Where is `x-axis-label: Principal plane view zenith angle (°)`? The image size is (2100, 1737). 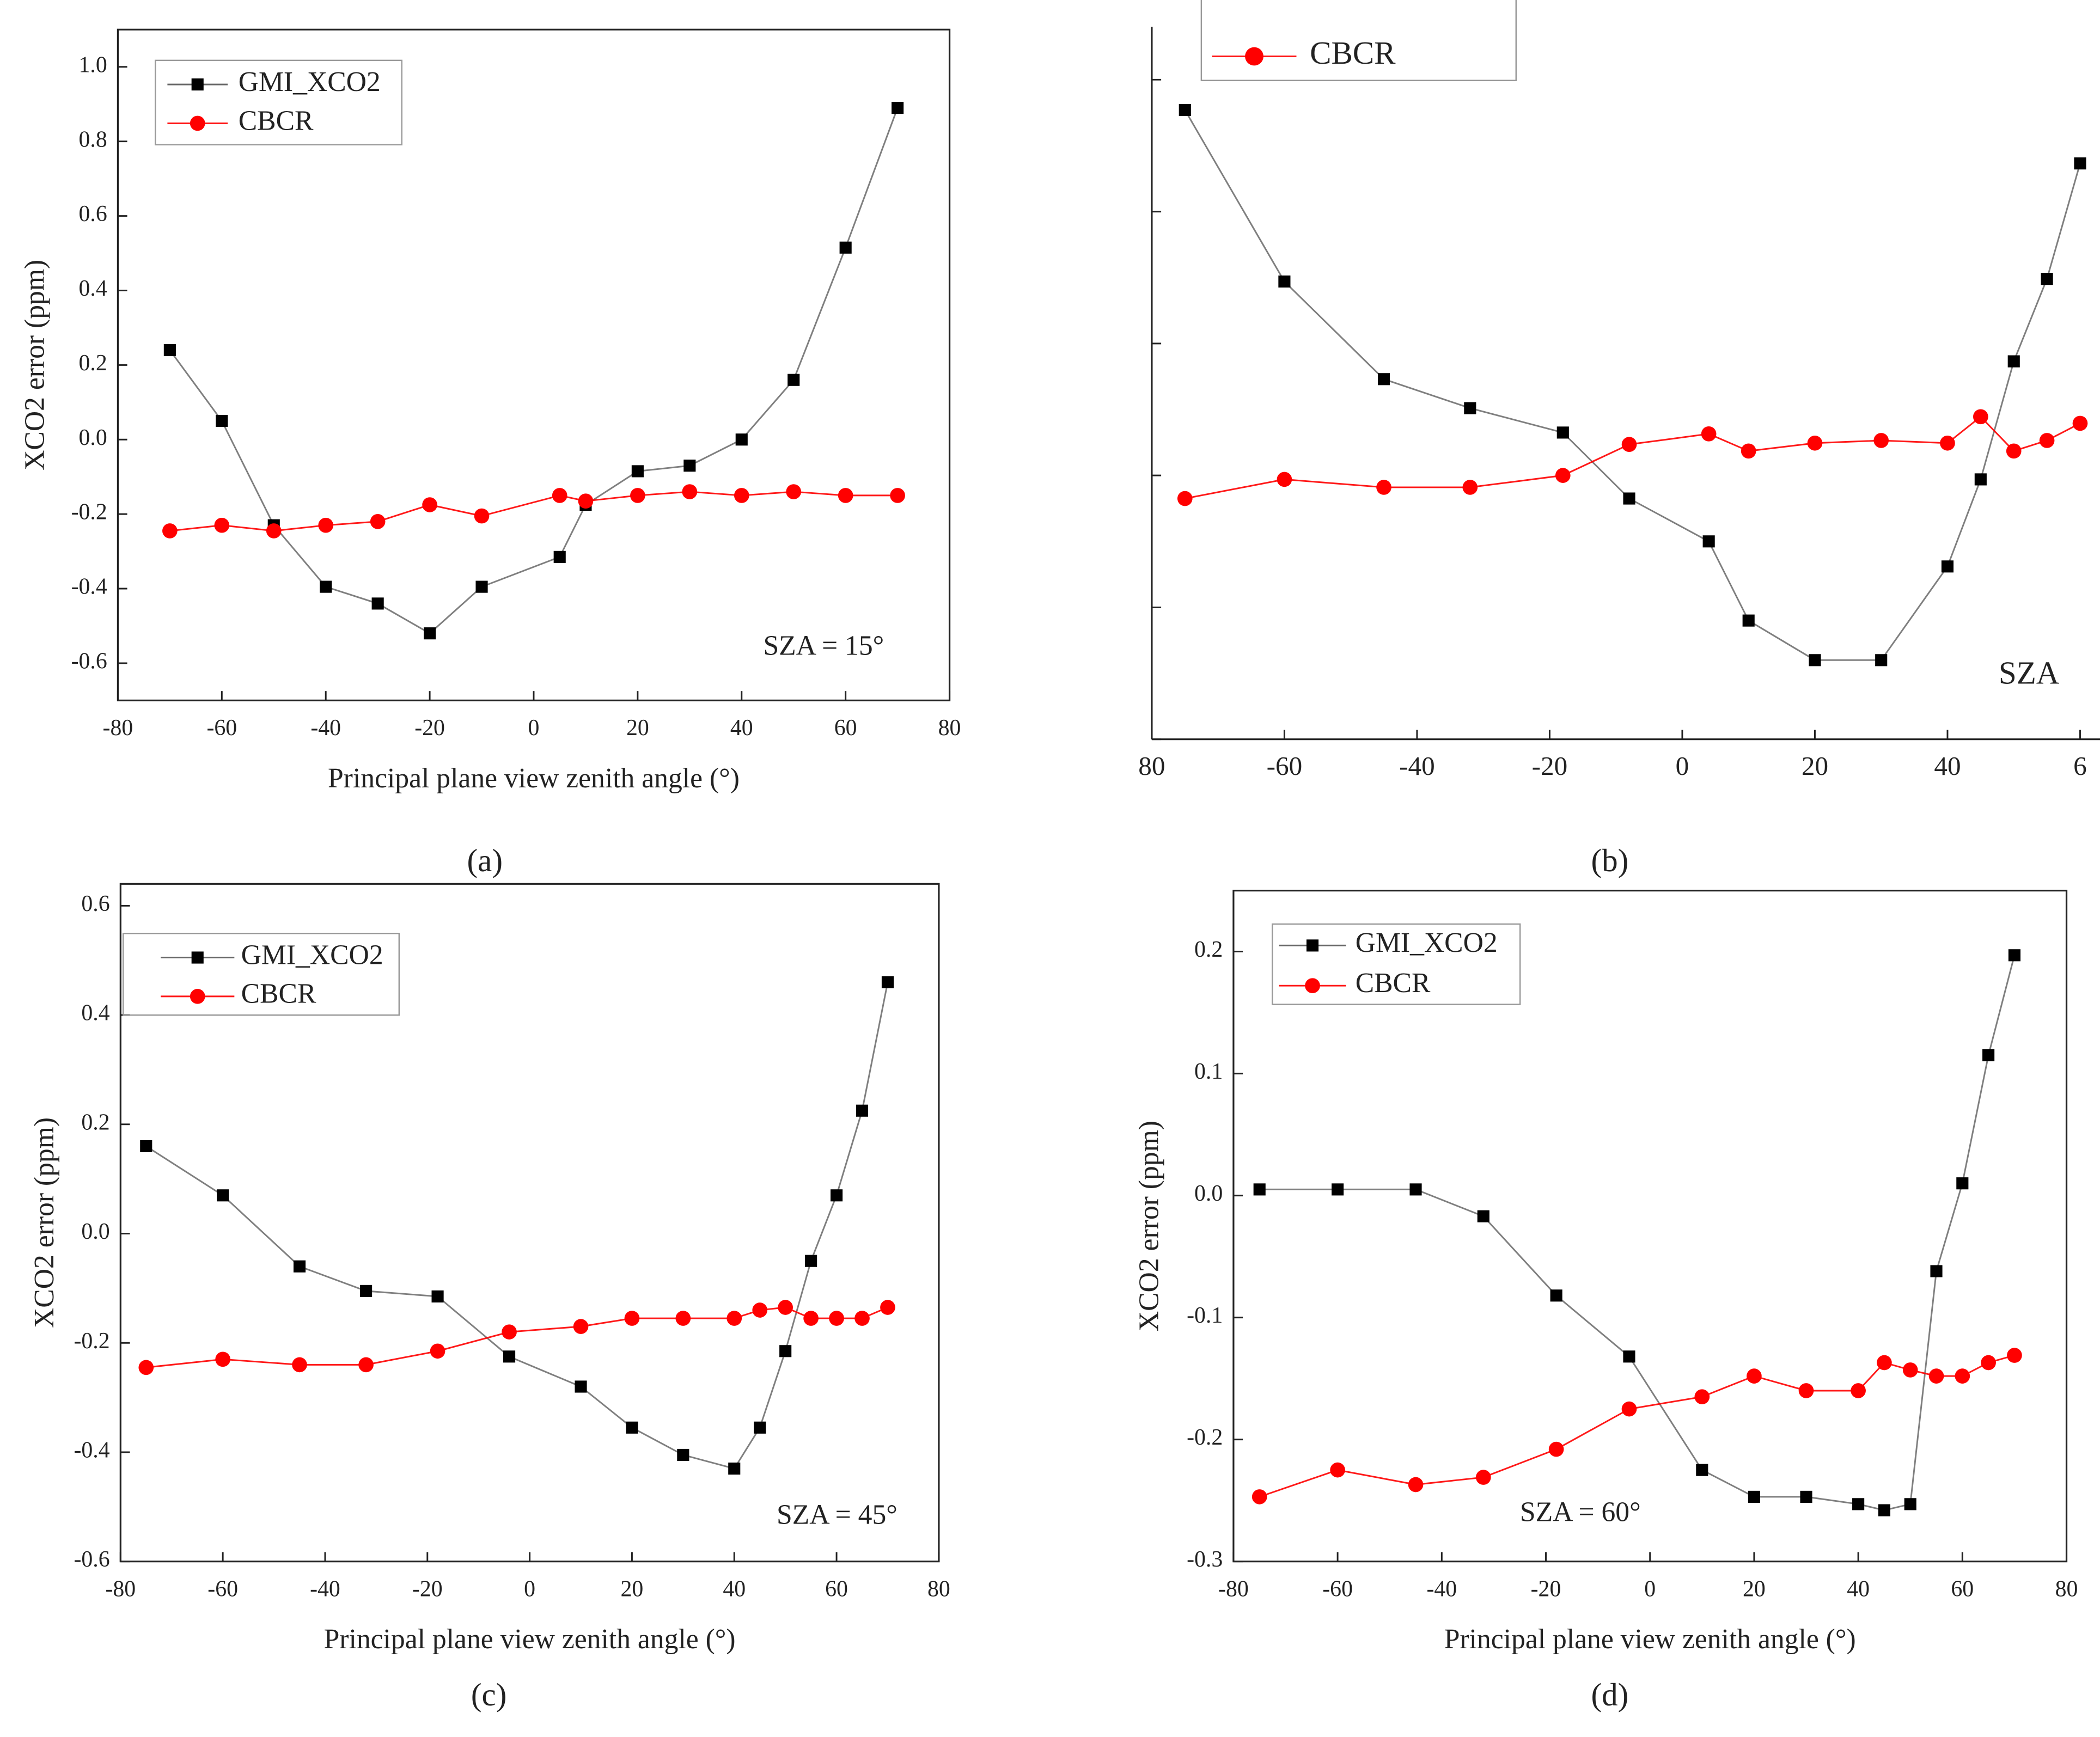 x-axis-label: Principal plane view zenith angle (°) is located at coordinates (1650, 1639).